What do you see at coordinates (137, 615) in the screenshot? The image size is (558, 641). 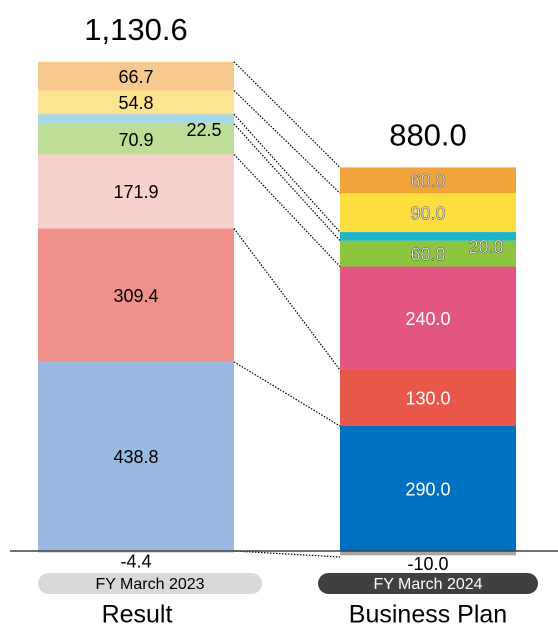 I see `x-sublabel: Result` at bounding box center [137, 615].